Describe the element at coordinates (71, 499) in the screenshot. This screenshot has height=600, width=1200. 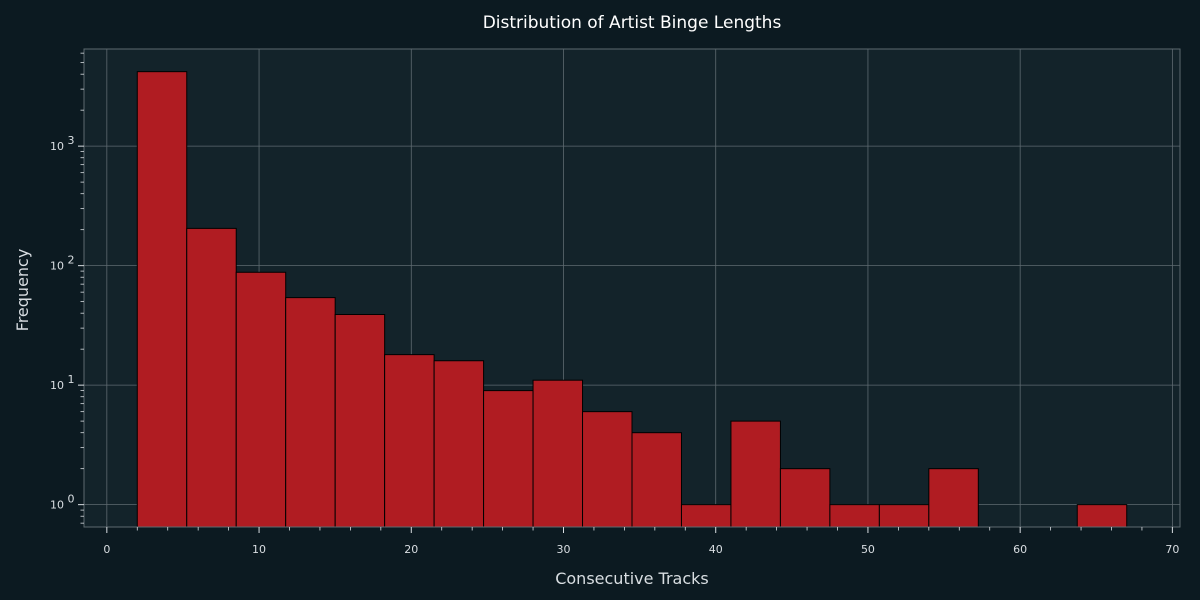
I see `y-tick-exponent: 0` at that location.